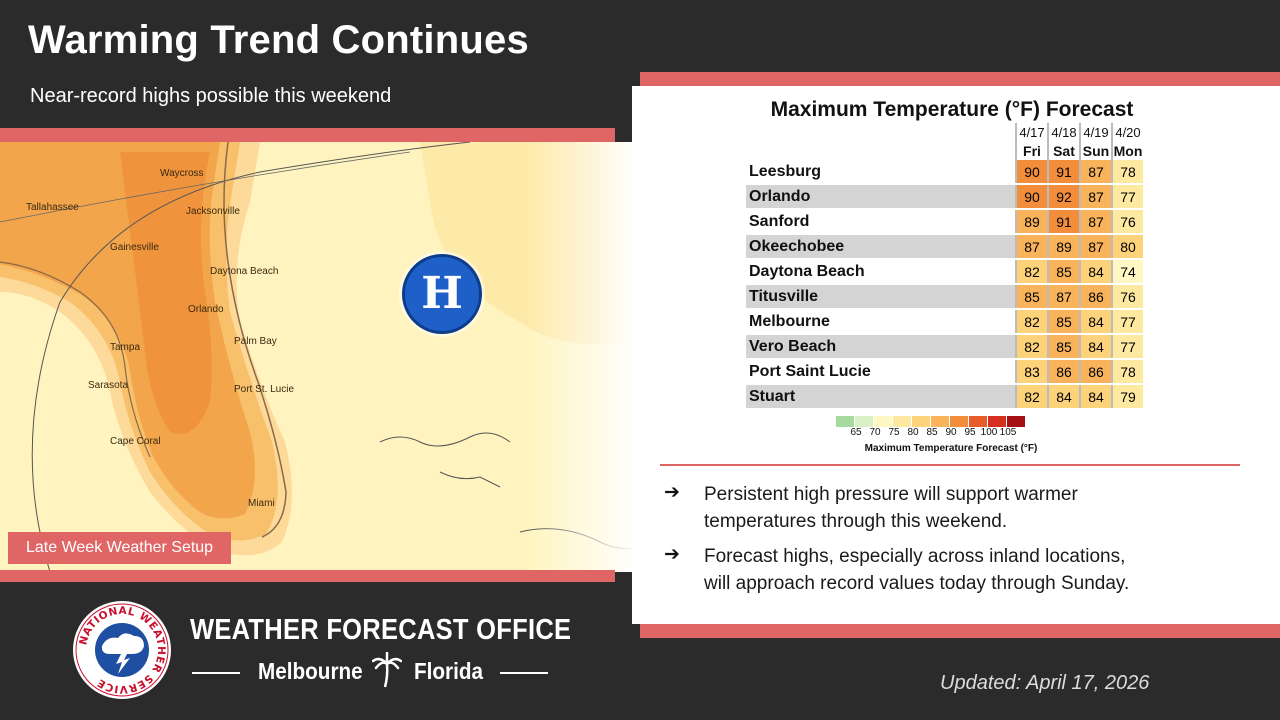  Describe the element at coordinates (1063, 132) in the screenshot. I see `date-header: 4/18` at that location.